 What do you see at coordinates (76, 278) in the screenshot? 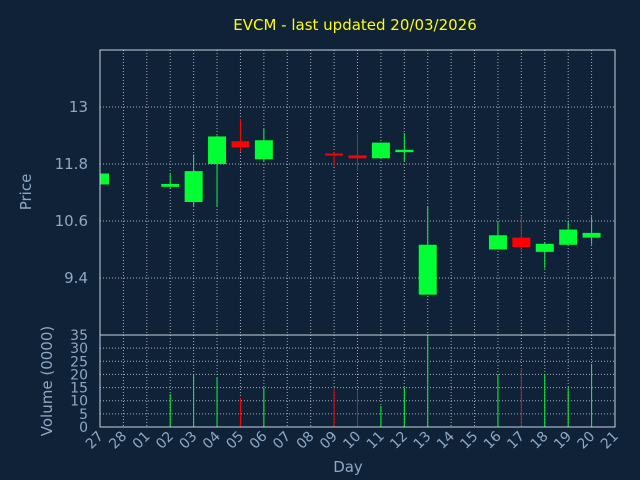
I see `price-y-tick-label: 9.4` at bounding box center [76, 278].